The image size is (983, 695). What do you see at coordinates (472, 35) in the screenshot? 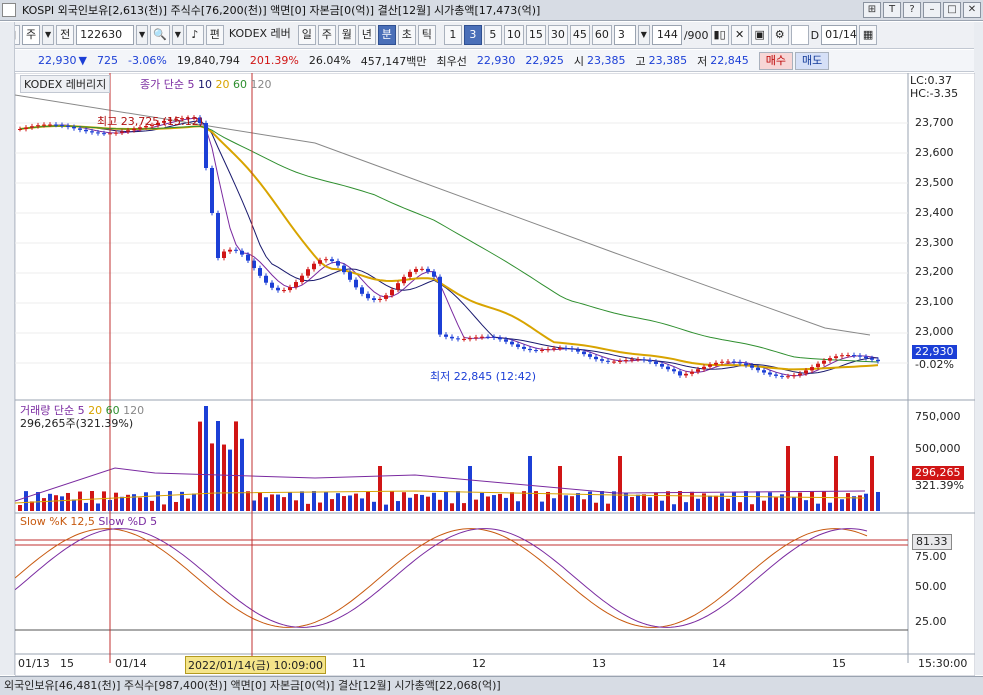
I see `interval-3: 3` at bounding box center [472, 35].